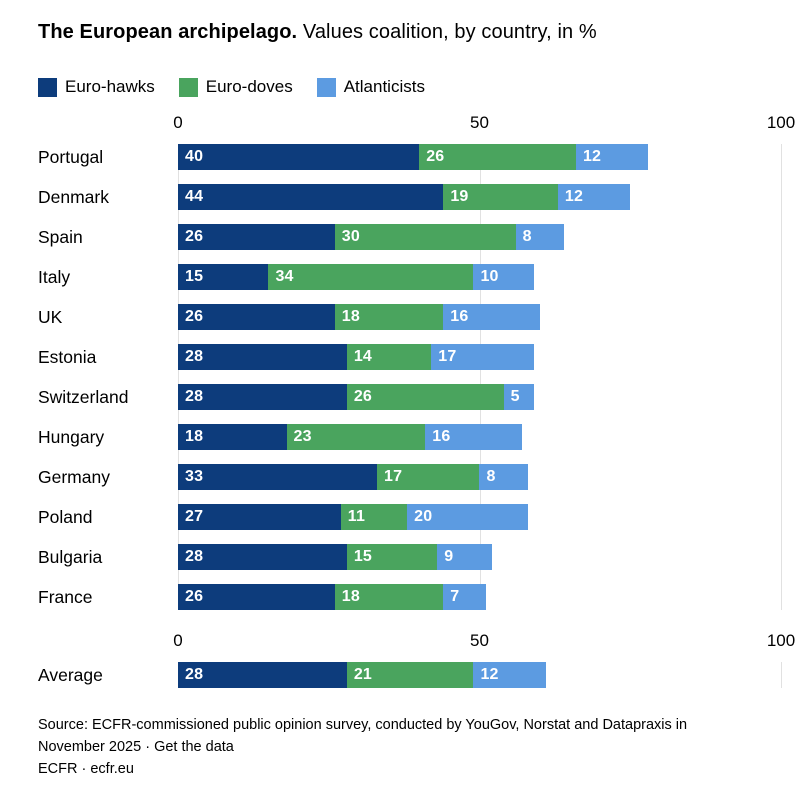 The height and width of the screenshot is (787, 807). What do you see at coordinates (70, 675) in the screenshot?
I see `row-label: Average` at bounding box center [70, 675].